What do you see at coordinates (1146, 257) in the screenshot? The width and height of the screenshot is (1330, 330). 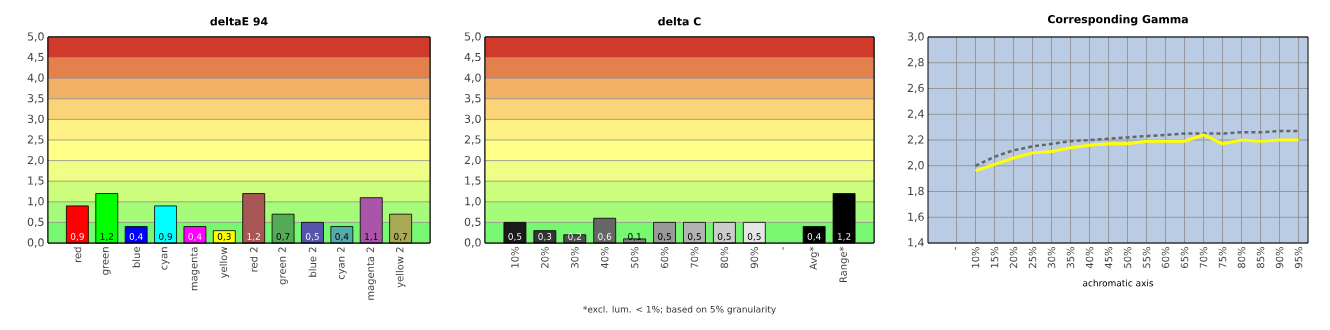 I see `x-tick-label: 55%` at bounding box center [1146, 257].